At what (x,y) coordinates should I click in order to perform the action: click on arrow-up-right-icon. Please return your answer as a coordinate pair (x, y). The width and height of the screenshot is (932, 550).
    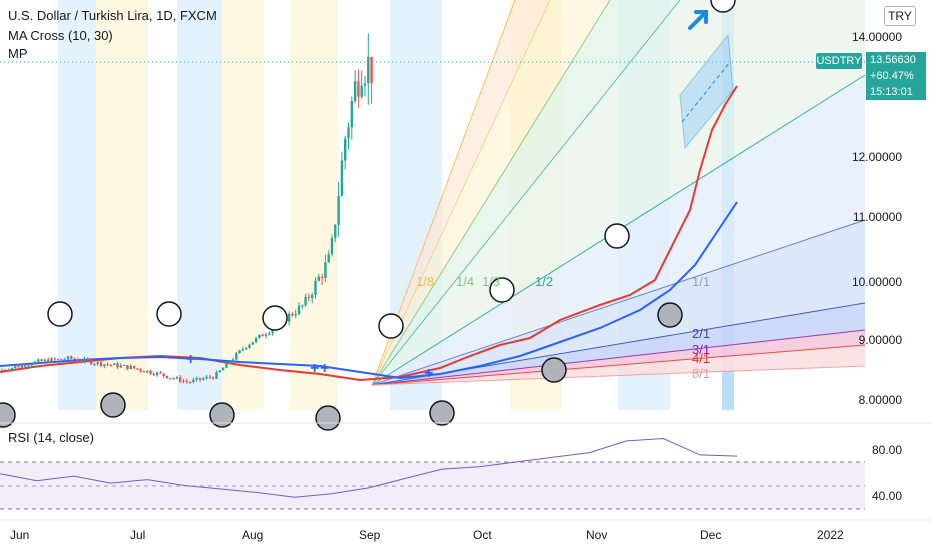
    Looking at the image, I should click on (698, 20).